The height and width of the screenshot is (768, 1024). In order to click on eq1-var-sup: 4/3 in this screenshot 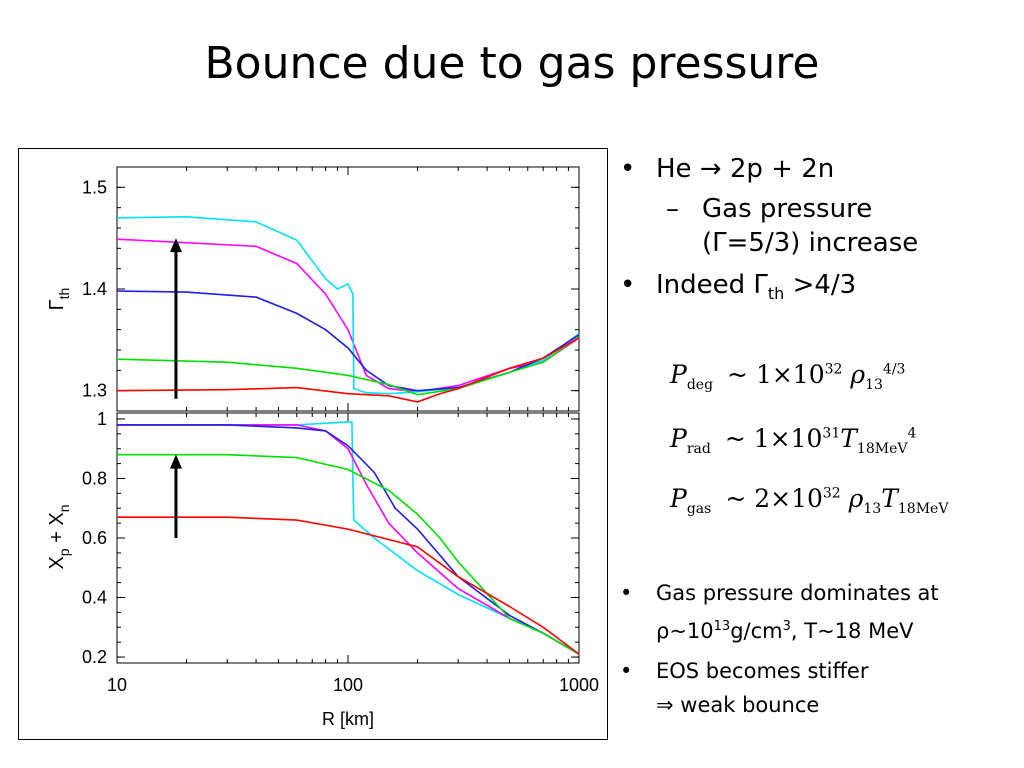, I will do `click(894, 369)`.